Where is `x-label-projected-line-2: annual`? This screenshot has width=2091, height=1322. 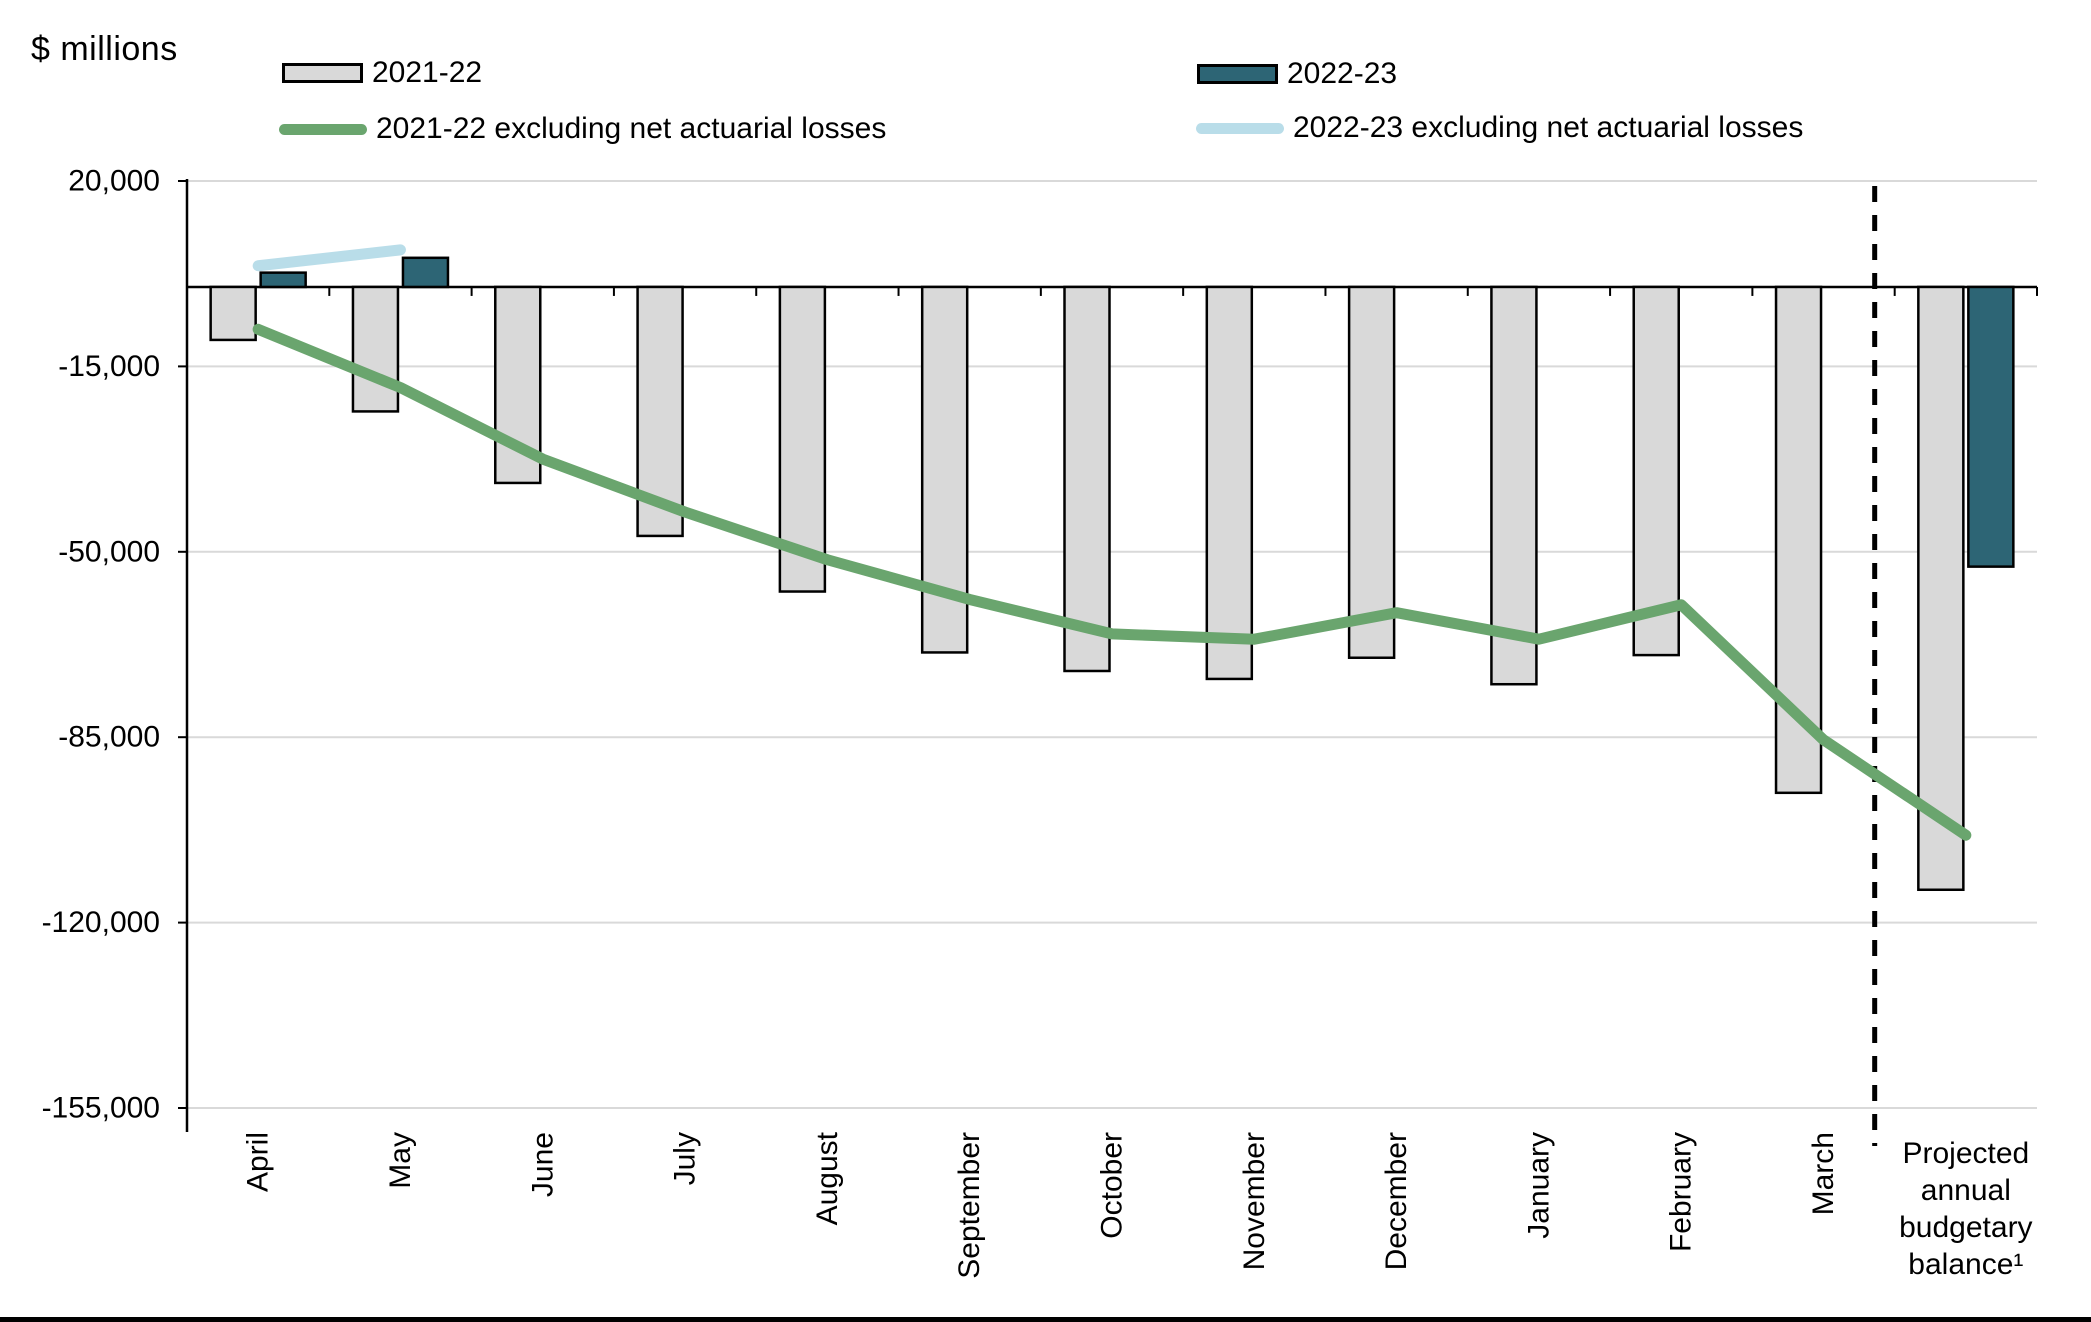 x-label-projected-line-2: annual is located at coordinates (1966, 1190).